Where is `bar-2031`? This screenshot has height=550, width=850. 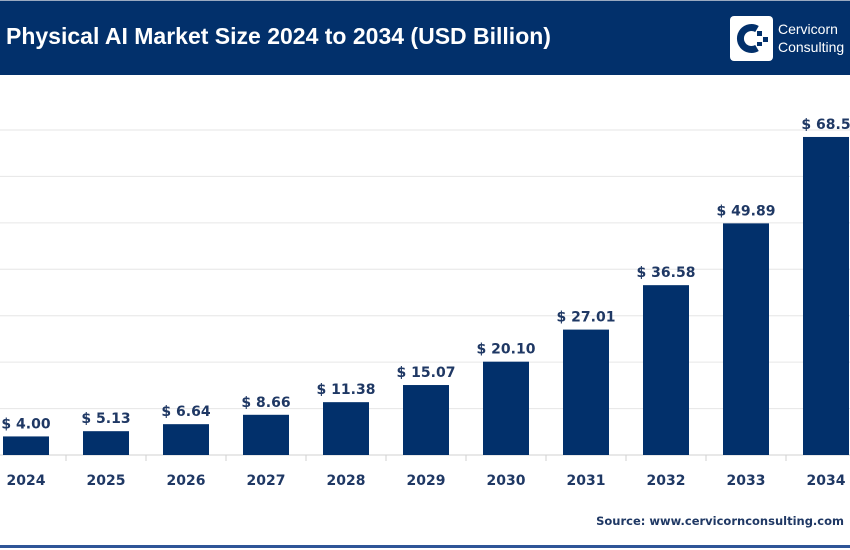
bar-2031 is located at coordinates (586, 392).